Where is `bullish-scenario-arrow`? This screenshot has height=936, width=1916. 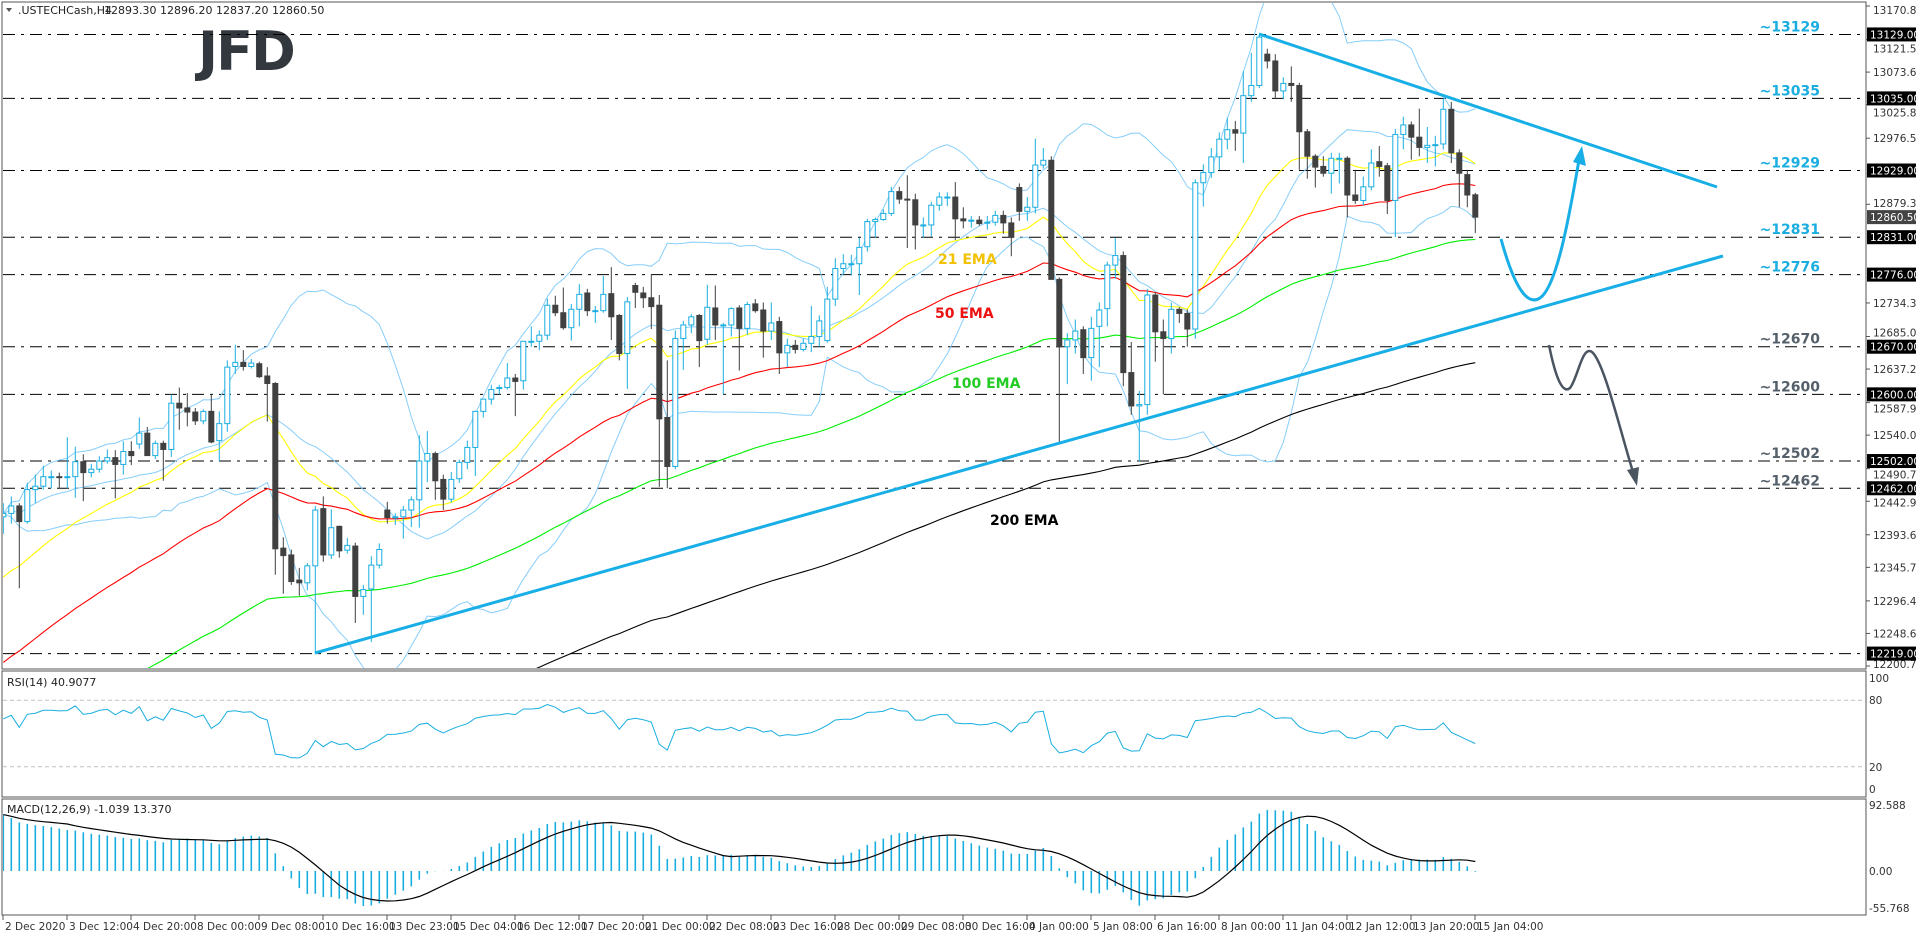
bullish-scenario-arrow is located at coordinates (1540, 230).